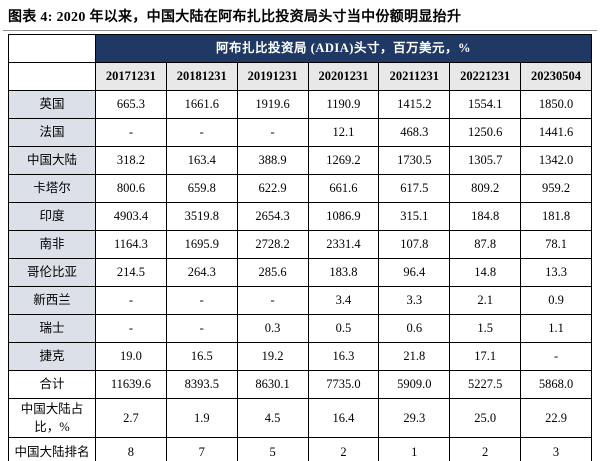 The height and width of the screenshot is (461, 600). I want to click on title-divider, so click(300, 30).